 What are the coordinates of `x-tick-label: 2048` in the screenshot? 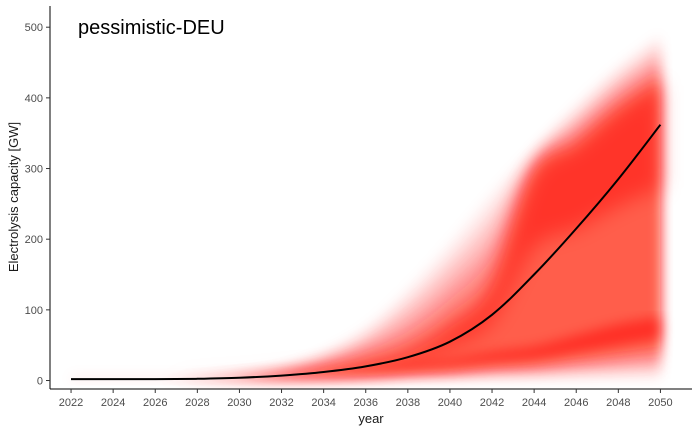 It's located at (618, 403).